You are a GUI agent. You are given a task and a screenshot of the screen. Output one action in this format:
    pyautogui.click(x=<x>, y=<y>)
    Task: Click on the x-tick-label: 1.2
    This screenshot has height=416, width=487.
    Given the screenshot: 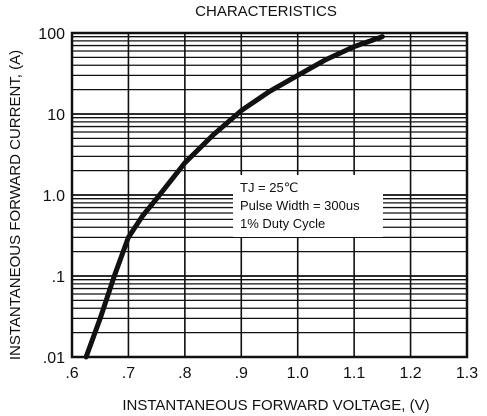 What is the action you would take?
    pyautogui.click(x=410, y=373)
    